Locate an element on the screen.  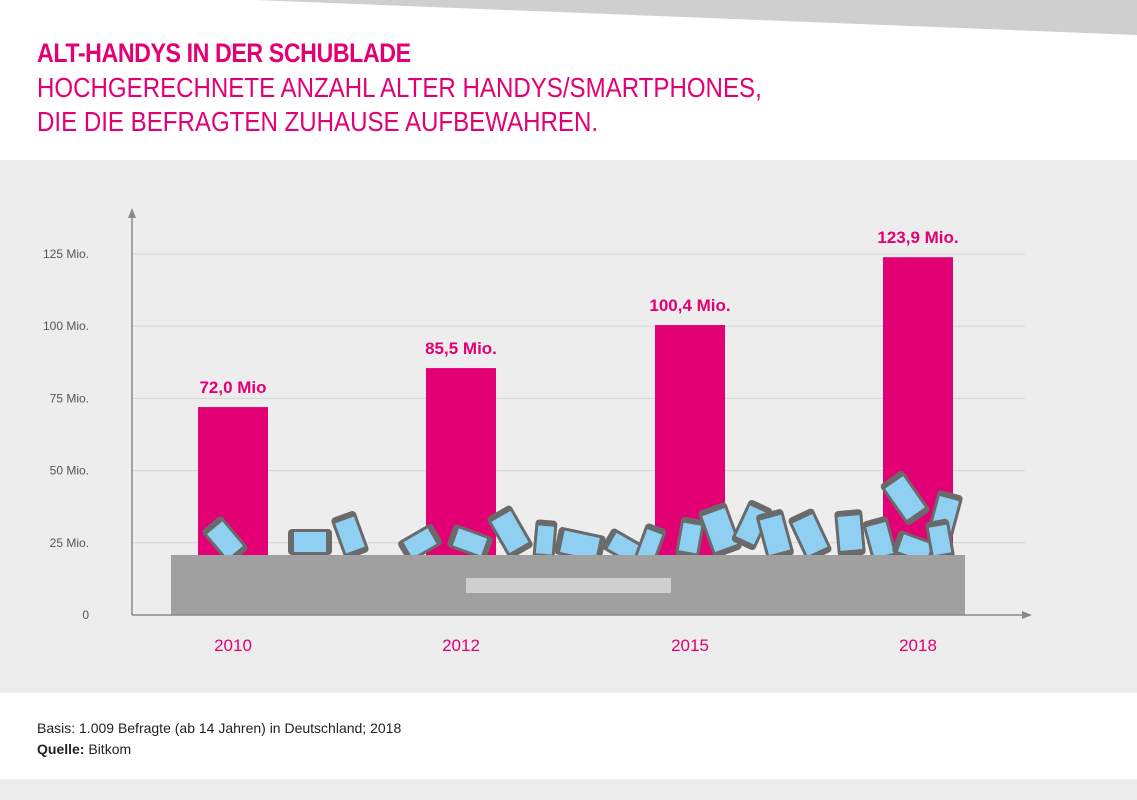
data-label: 100,4 Mio. is located at coordinates (689, 305).